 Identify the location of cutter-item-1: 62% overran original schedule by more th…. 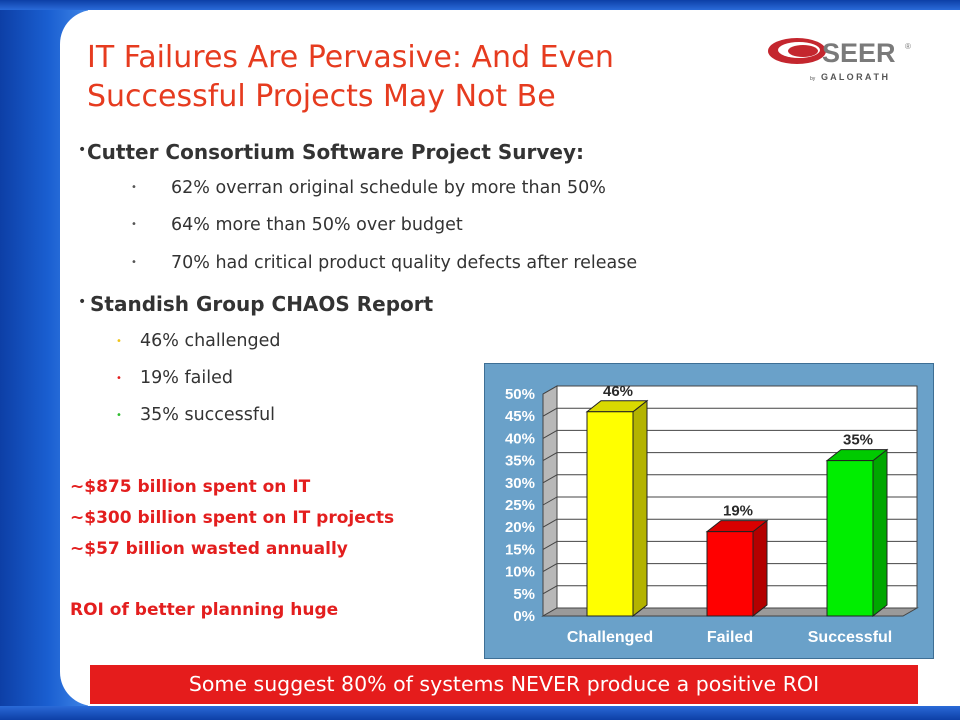
(388, 188).